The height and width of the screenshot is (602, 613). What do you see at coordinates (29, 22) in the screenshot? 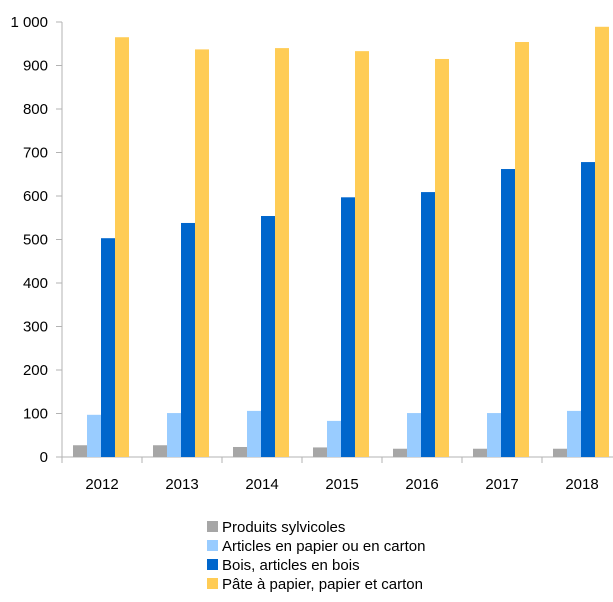
I see `y-tick-label: 1 000` at bounding box center [29, 22].